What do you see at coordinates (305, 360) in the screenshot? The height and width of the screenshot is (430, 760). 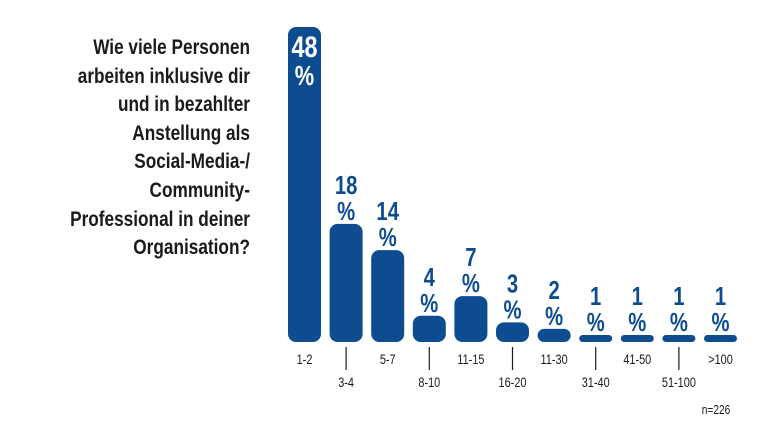 I see `tick-label: 1-2` at bounding box center [305, 360].